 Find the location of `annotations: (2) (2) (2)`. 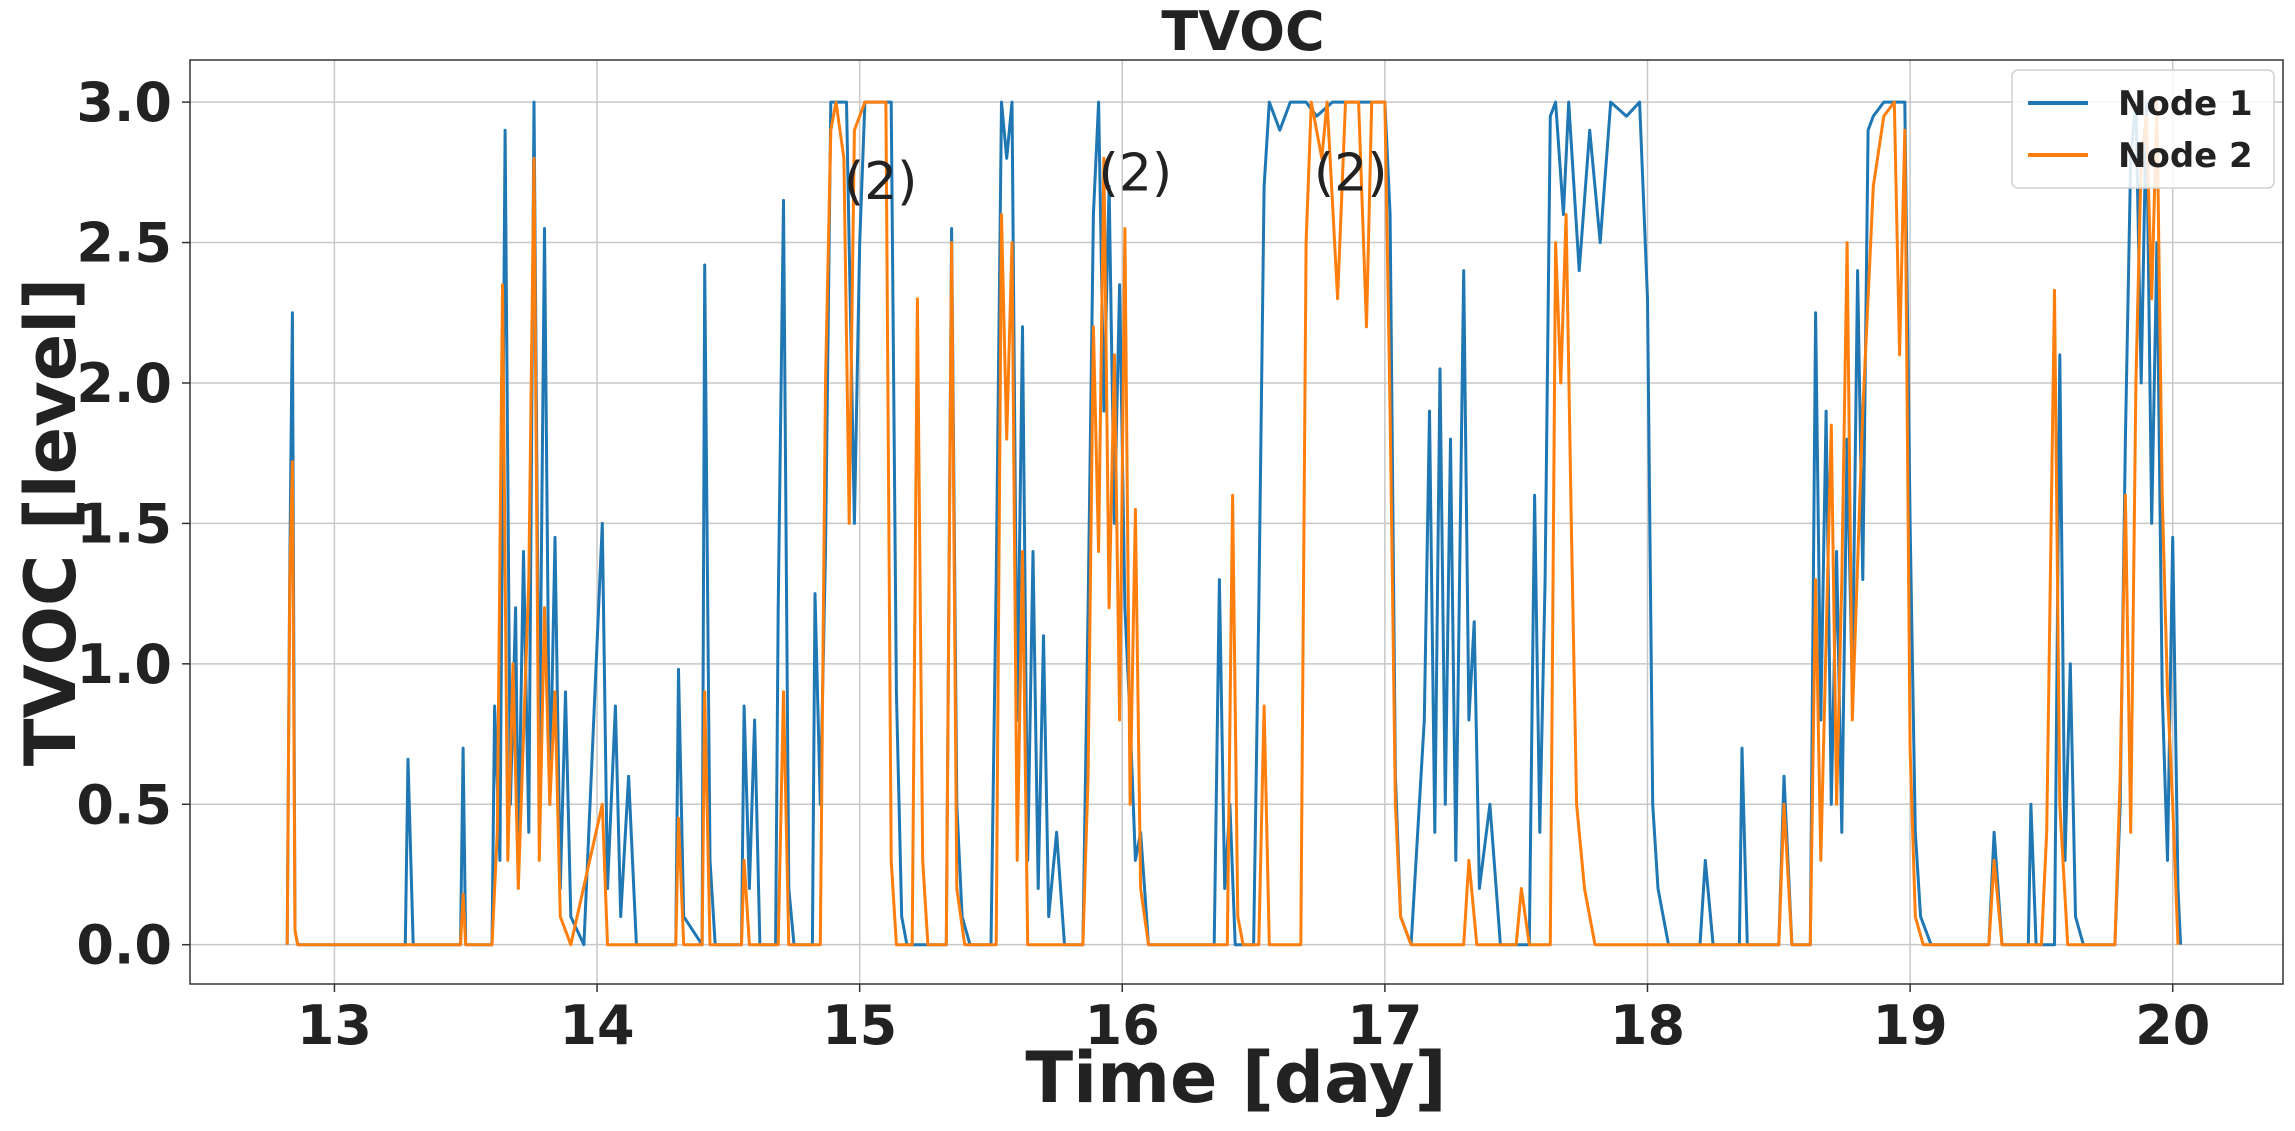

annotations: (2) (2) (2) is located at coordinates (1116, 177).